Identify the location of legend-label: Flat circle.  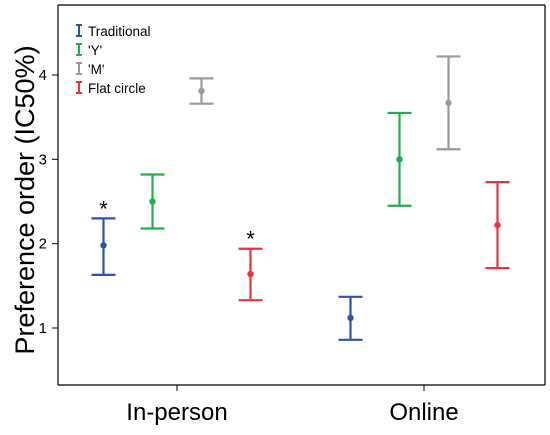
(117, 88).